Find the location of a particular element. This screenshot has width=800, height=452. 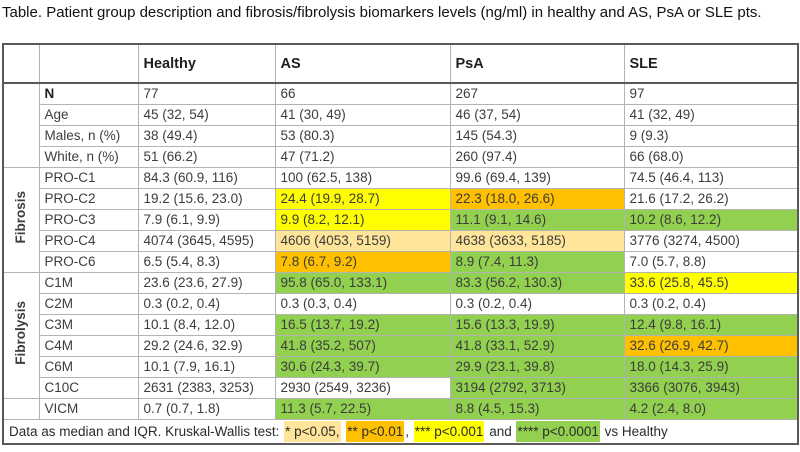

data-cell: 0.7 (0.7, 1.8) is located at coordinates (206, 409).